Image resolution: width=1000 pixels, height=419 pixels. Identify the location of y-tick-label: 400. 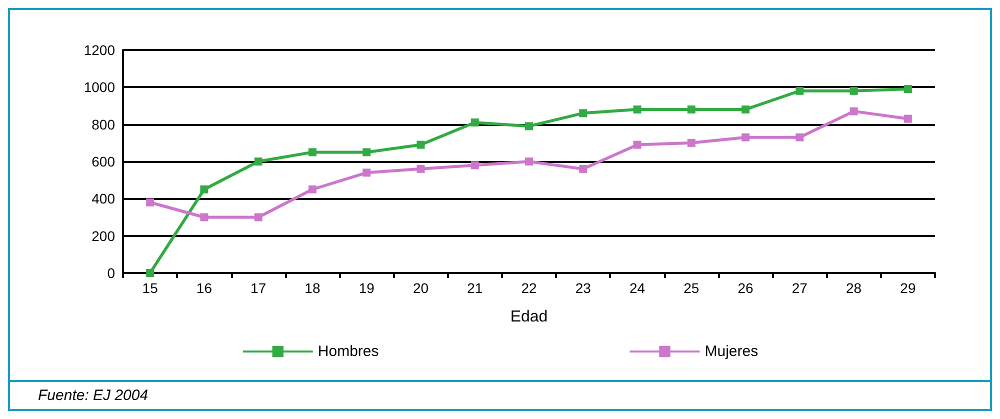
(104, 198).